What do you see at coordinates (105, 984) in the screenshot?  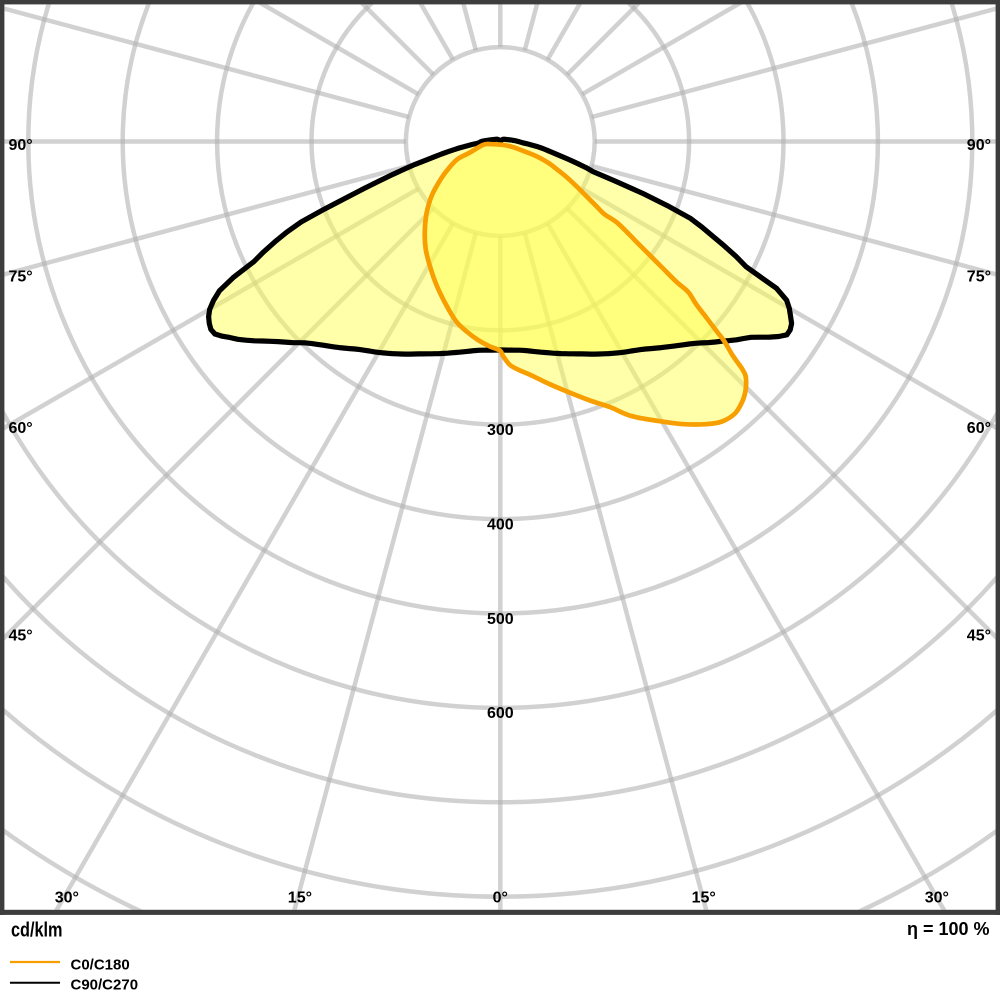 I see `svg-text: C90/C270` at bounding box center [105, 984].